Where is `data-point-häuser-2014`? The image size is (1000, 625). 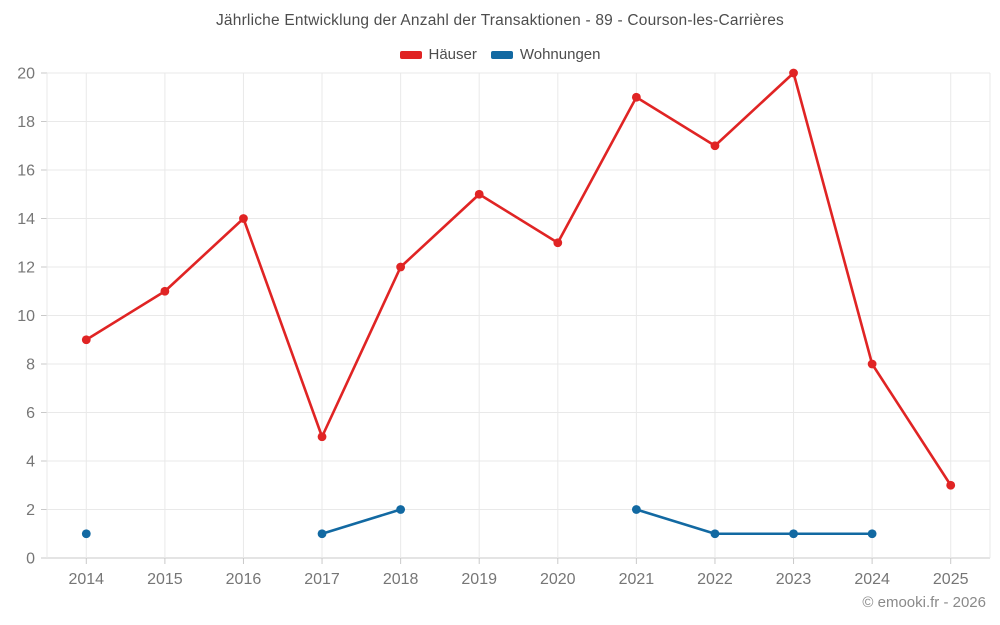
data-point-häuser-2014 is located at coordinates (86, 340).